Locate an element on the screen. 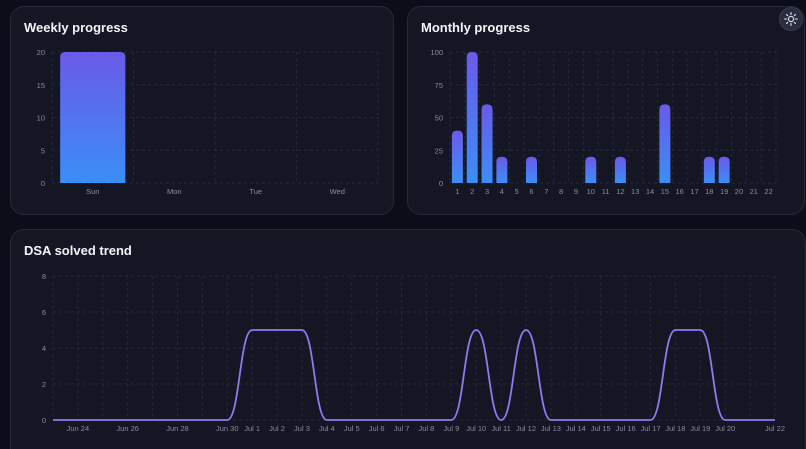  weekly-progress-chart: 0 5 10 15 20 Sun Mon Tue Wed is located at coordinates (208, 122).